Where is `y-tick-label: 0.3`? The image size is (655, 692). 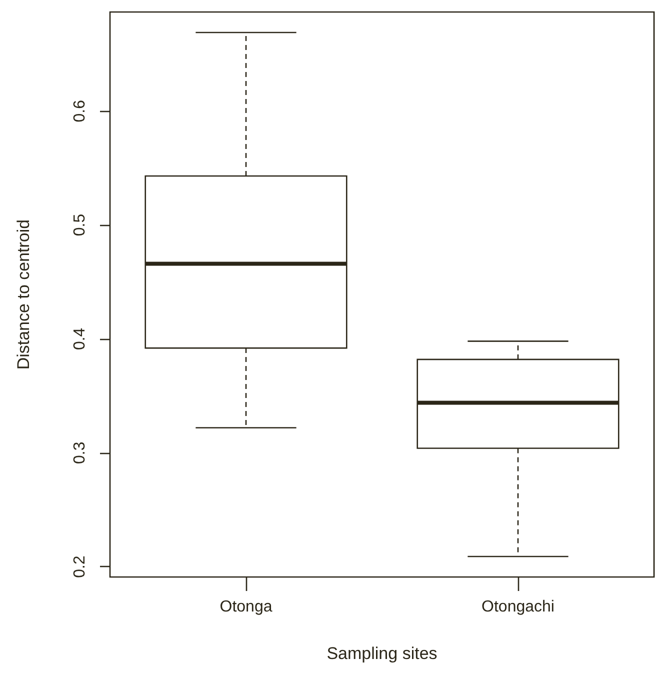
y-tick-label: 0.3 is located at coordinates (80, 453).